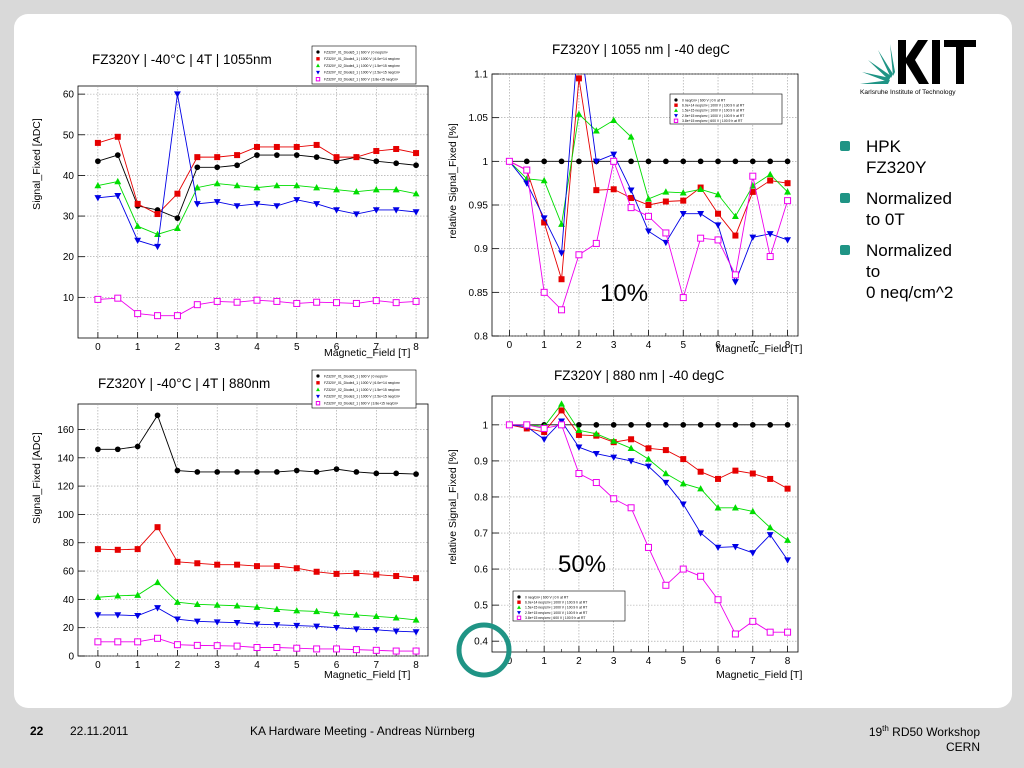 The width and height of the screenshot is (1024, 768). Describe the element at coordinates (182, 59) in the screenshot. I see `chart-title: FZ320Y | -40°C | 4T | 1055nm` at that location.